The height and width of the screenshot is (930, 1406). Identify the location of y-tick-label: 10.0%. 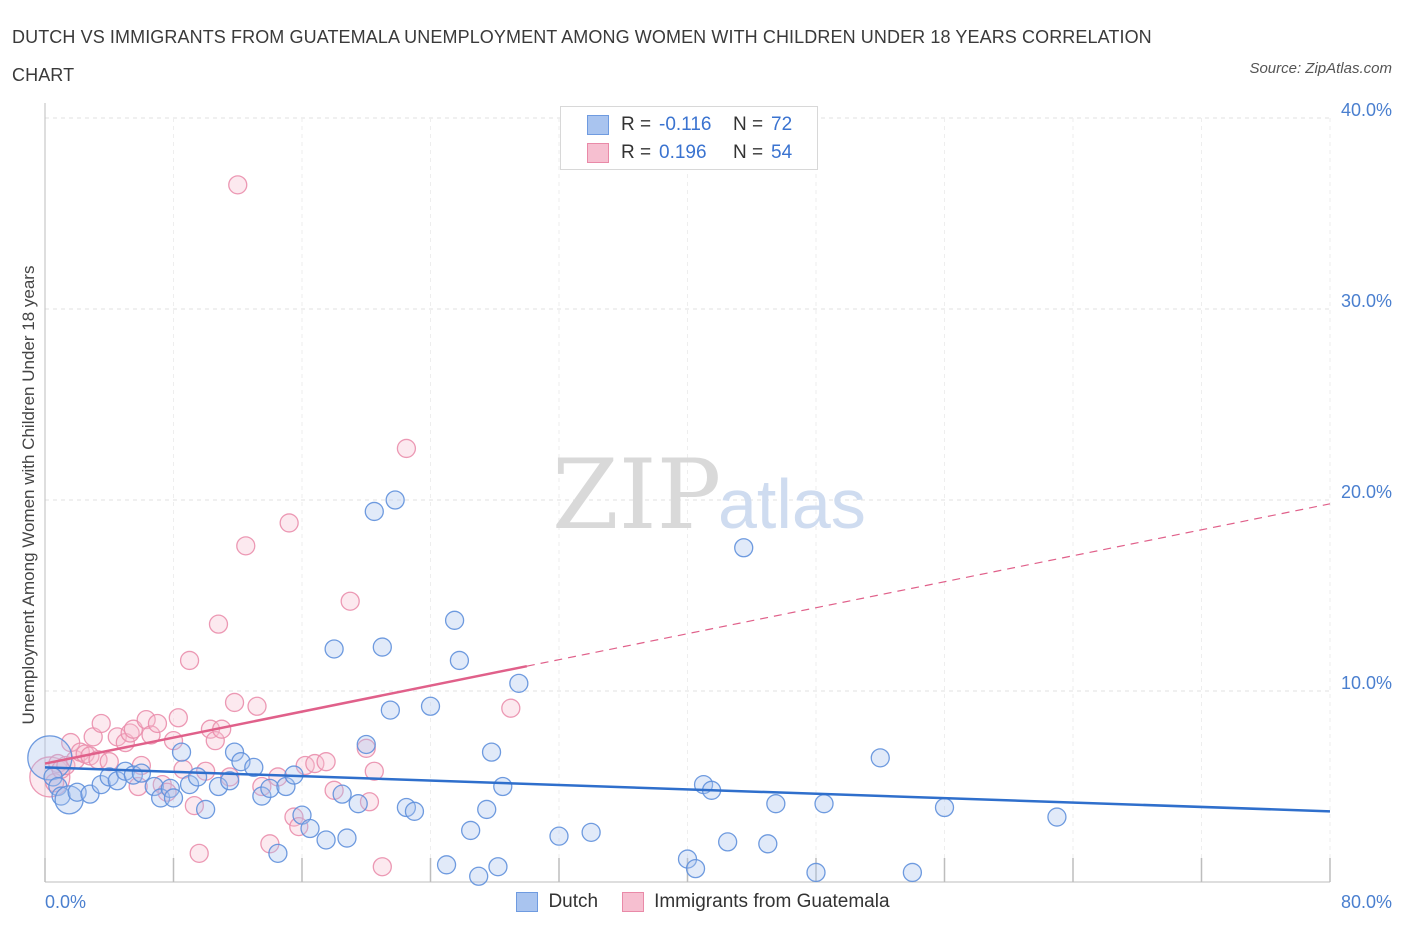
(1366, 683).